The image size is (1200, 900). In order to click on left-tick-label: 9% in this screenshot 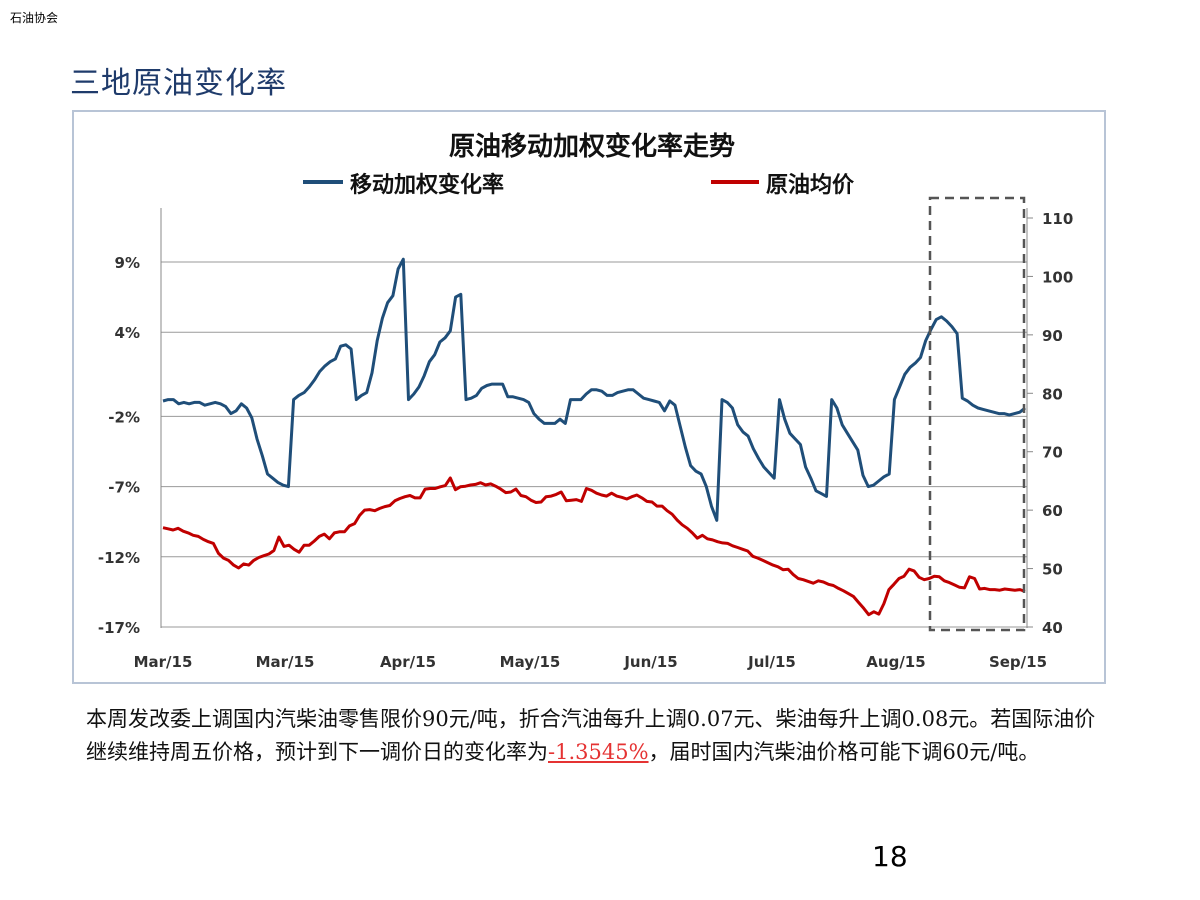, I will do `click(127, 263)`.